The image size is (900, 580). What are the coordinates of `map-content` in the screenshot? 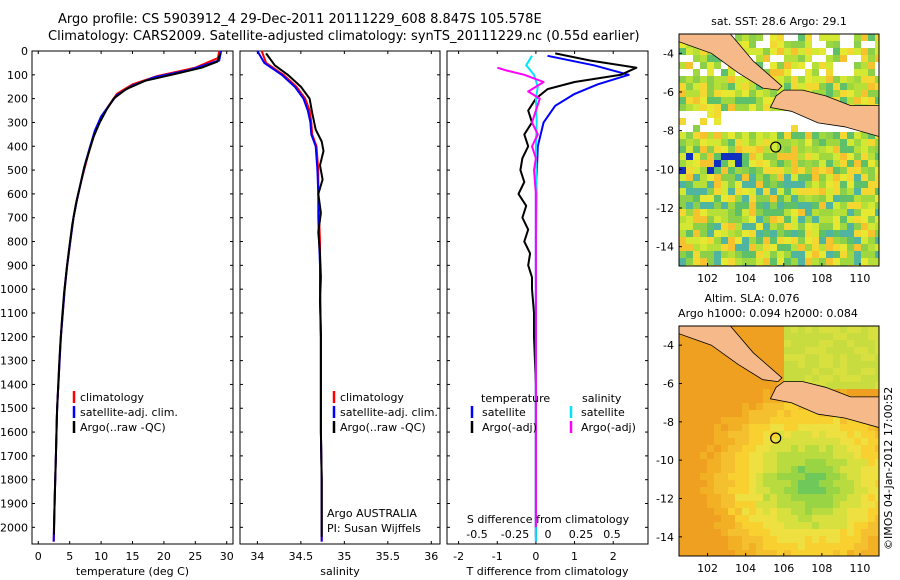 It's located at (779, 441).